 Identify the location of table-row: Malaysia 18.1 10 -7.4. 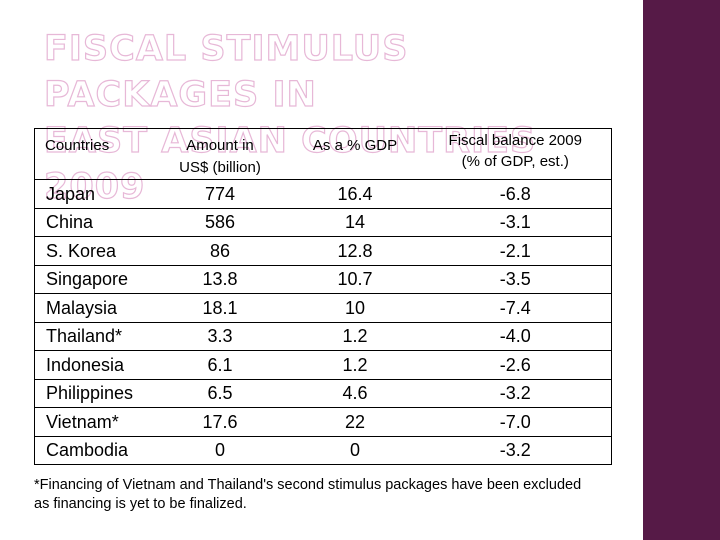
(323, 308).